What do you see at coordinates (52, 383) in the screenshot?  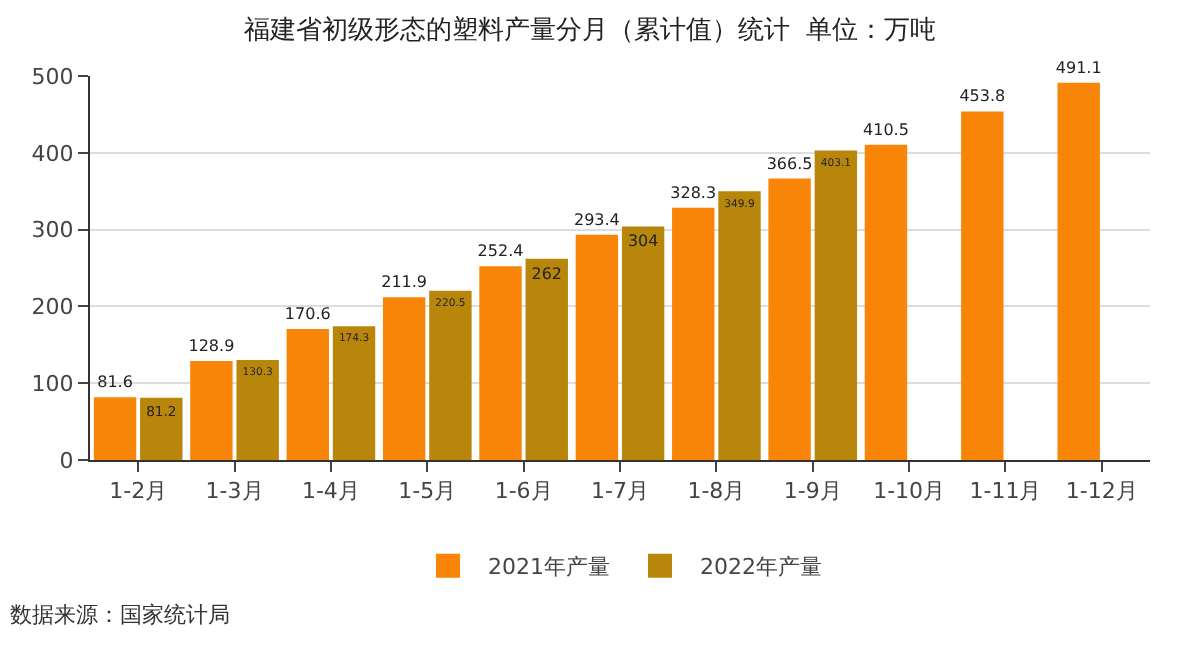 I see `y-tick-label: 100` at bounding box center [52, 383].